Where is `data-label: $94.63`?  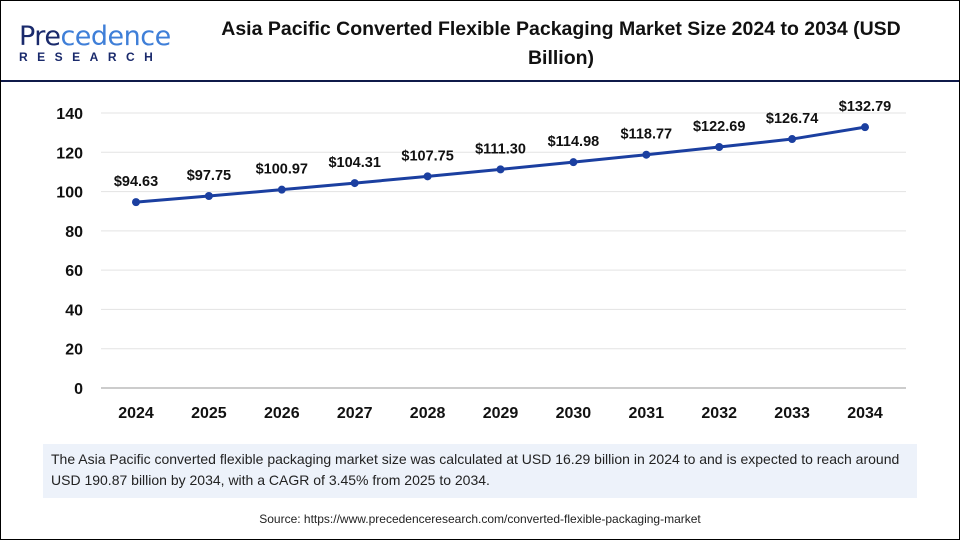
data-label: $94.63 is located at coordinates (136, 182).